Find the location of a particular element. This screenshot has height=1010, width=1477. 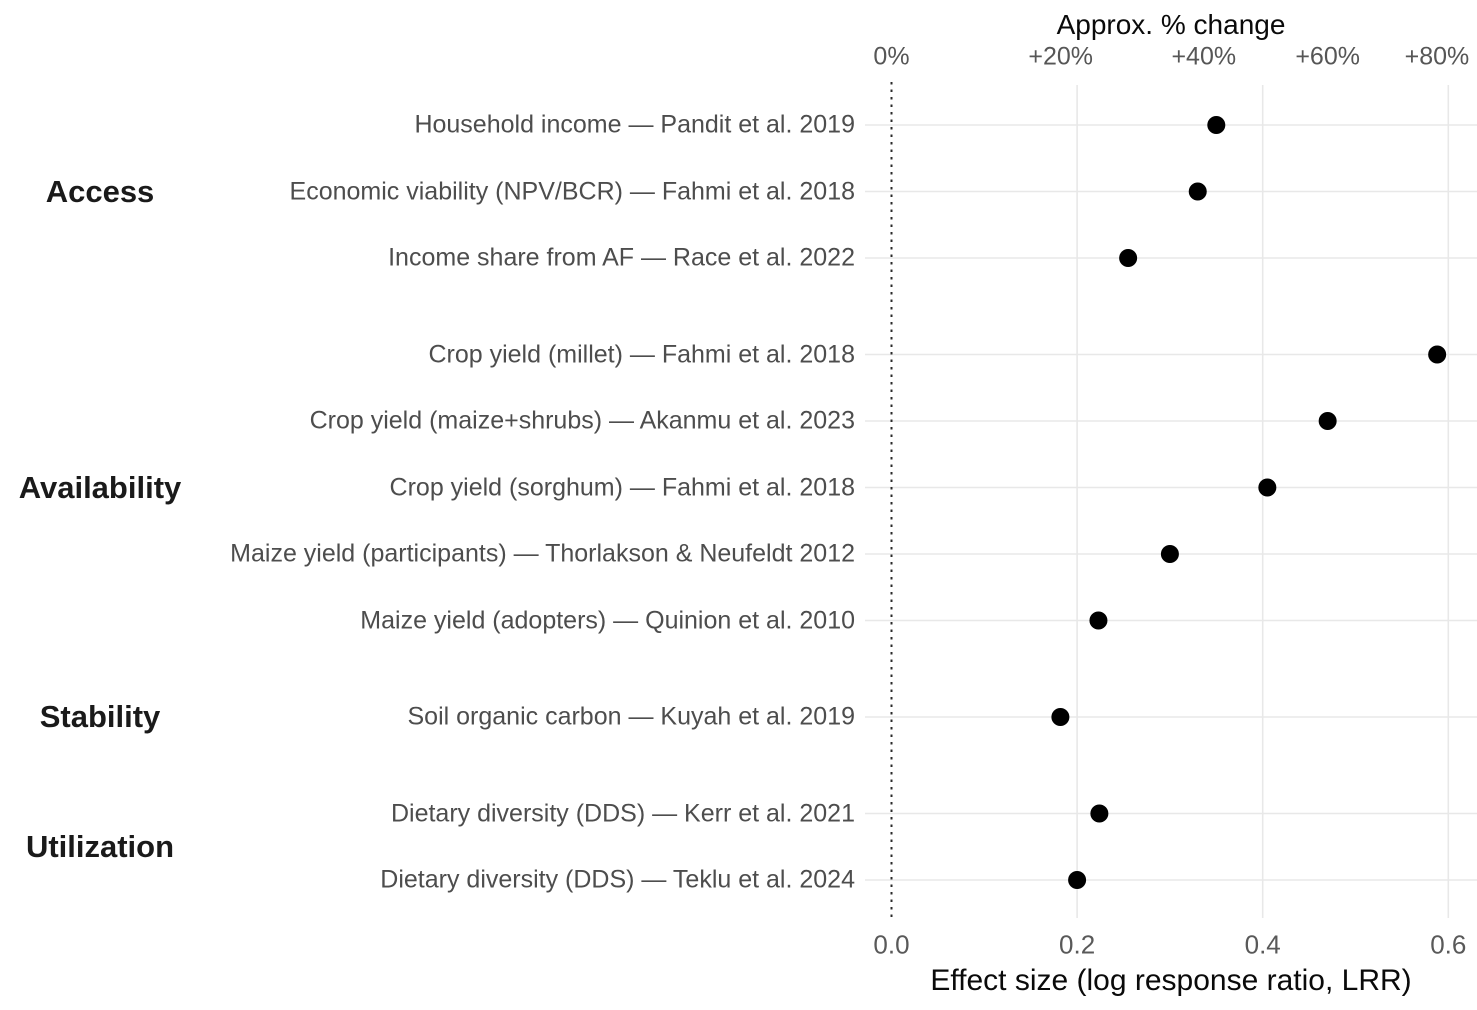

bottom-axis-tick-0.4: 0.4 is located at coordinates (1262, 944).